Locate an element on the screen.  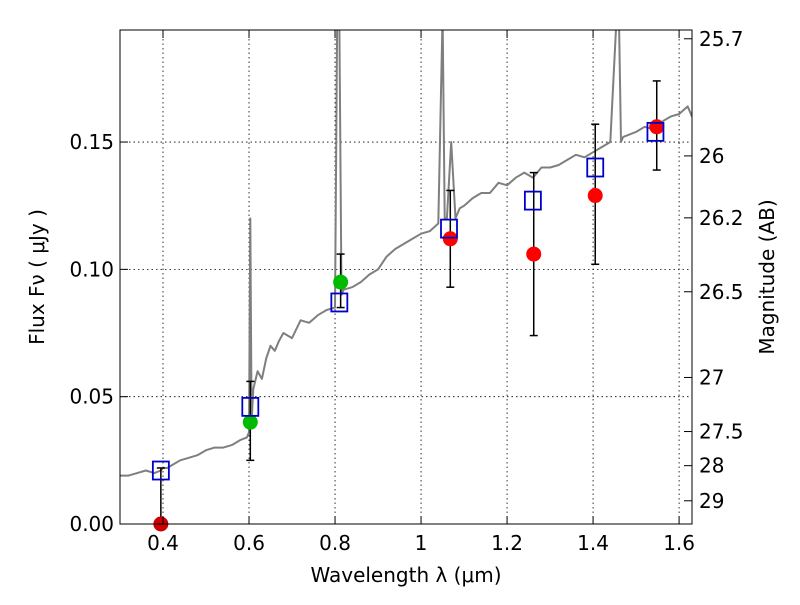
y-axis-label-text: Flux Fν ( μJy ) is located at coordinates (37, 277).